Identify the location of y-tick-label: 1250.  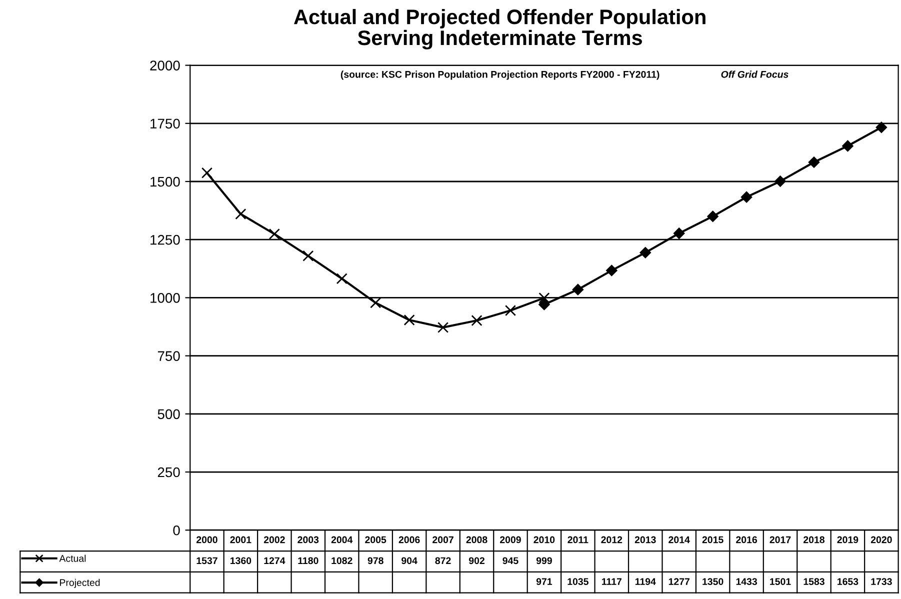
(165, 239).